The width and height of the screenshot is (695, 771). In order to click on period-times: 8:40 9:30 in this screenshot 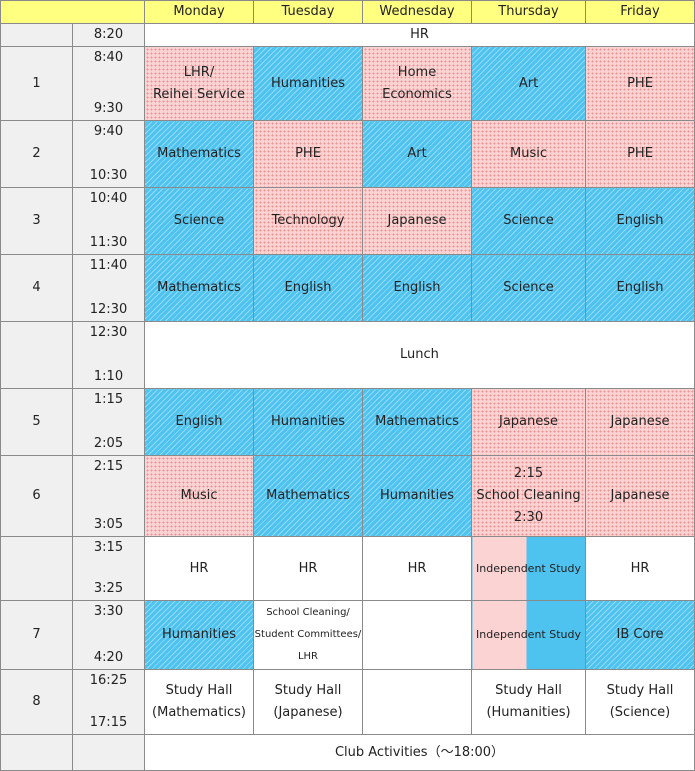, I will do `click(108, 83)`.